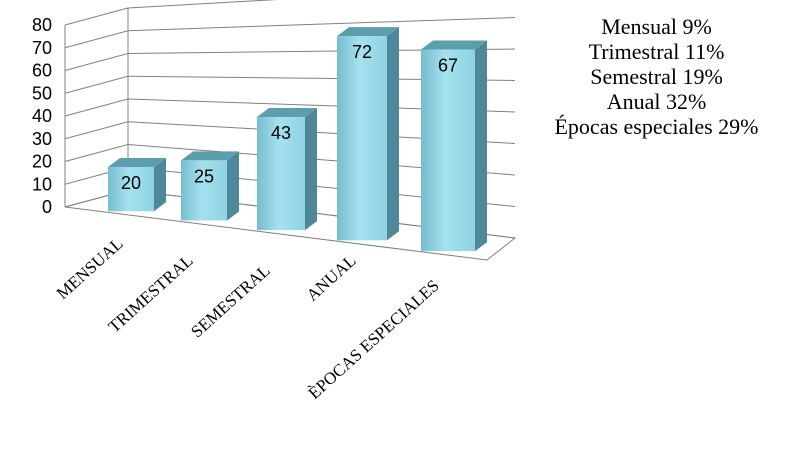  What do you see at coordinates (151, 294) in the screenshot?
I see `x-category-label: TRIMESTRAL` at bounding box center [151, 294].